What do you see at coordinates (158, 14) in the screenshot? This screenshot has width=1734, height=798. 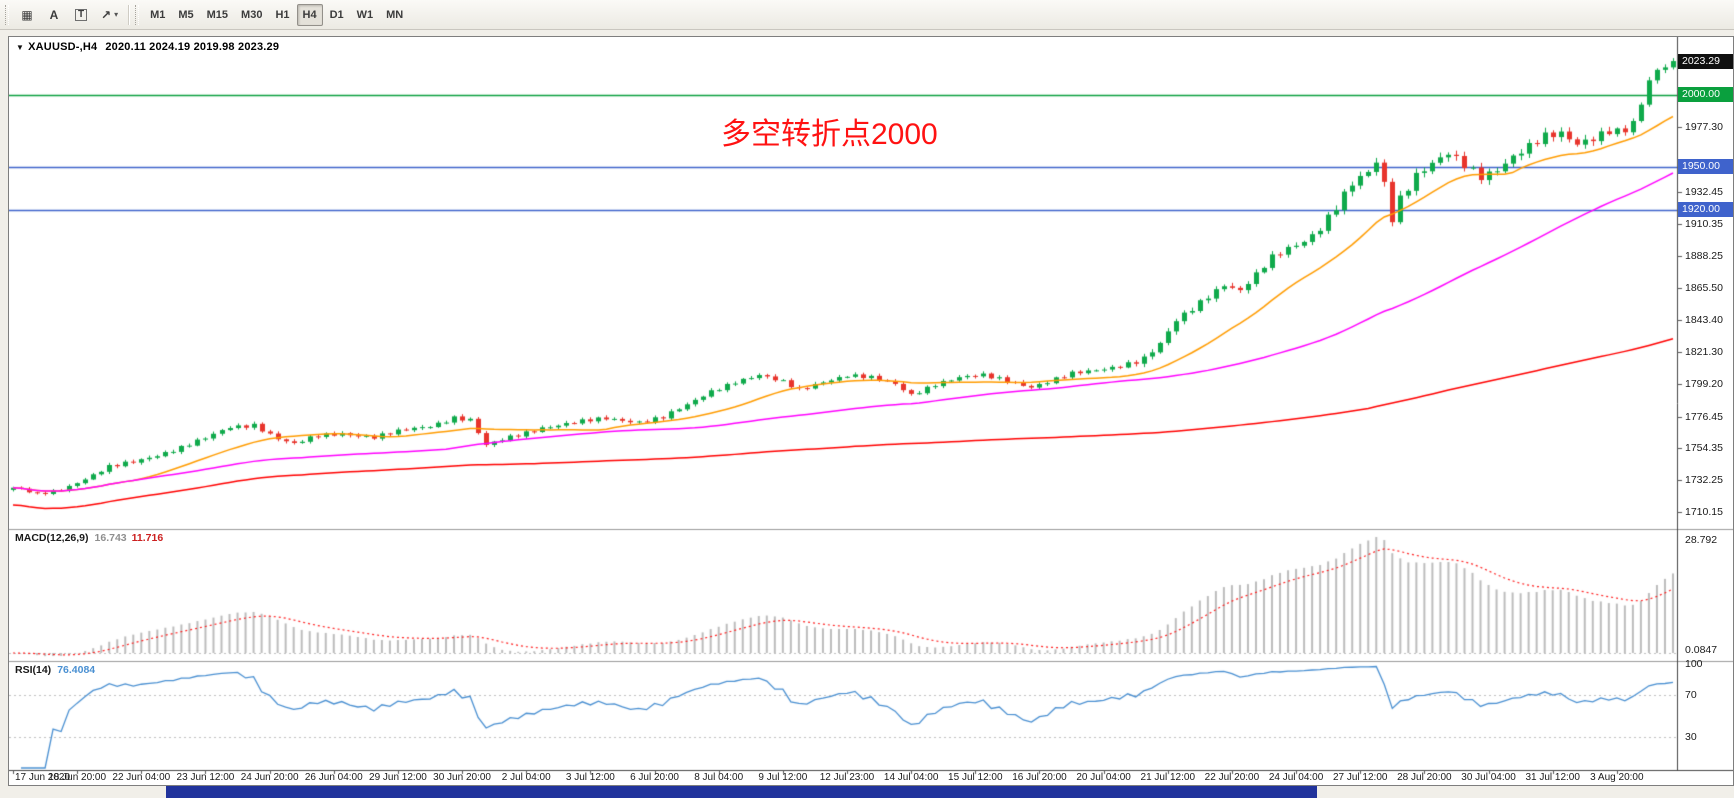 I see `timeframe-button-m1: M1` at bounding box center [158, 14].